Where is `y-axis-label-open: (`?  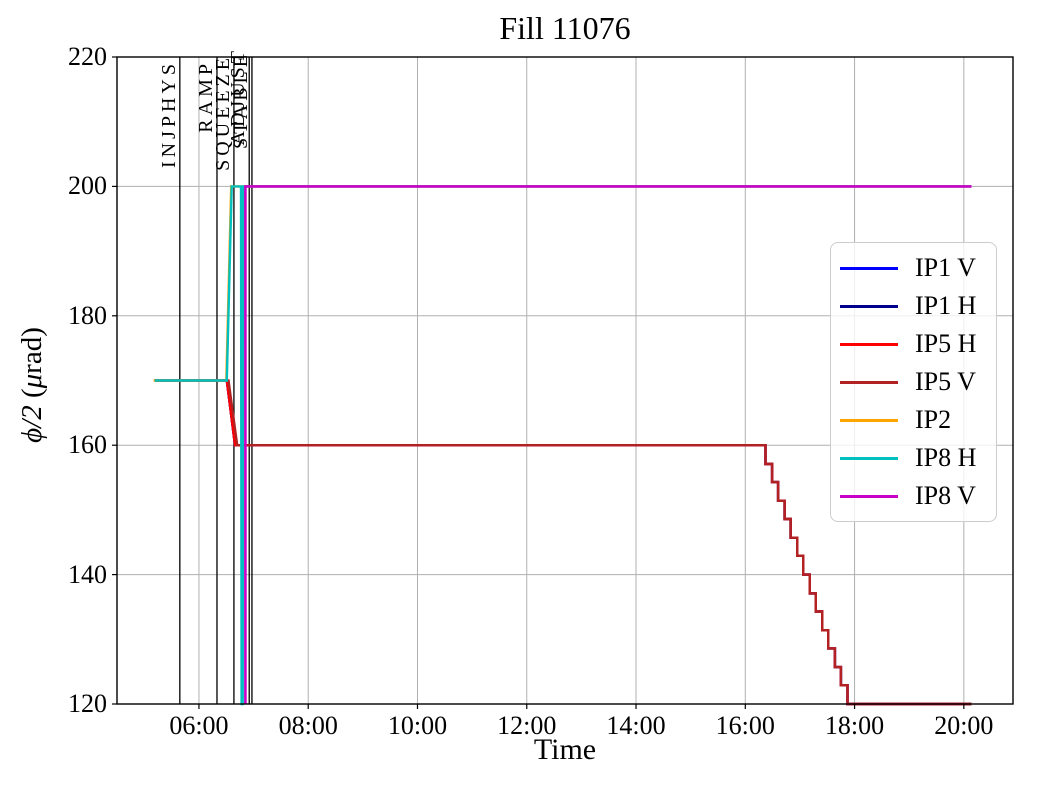 y-axis-label-open: ( is located at coordinates (32, 397).